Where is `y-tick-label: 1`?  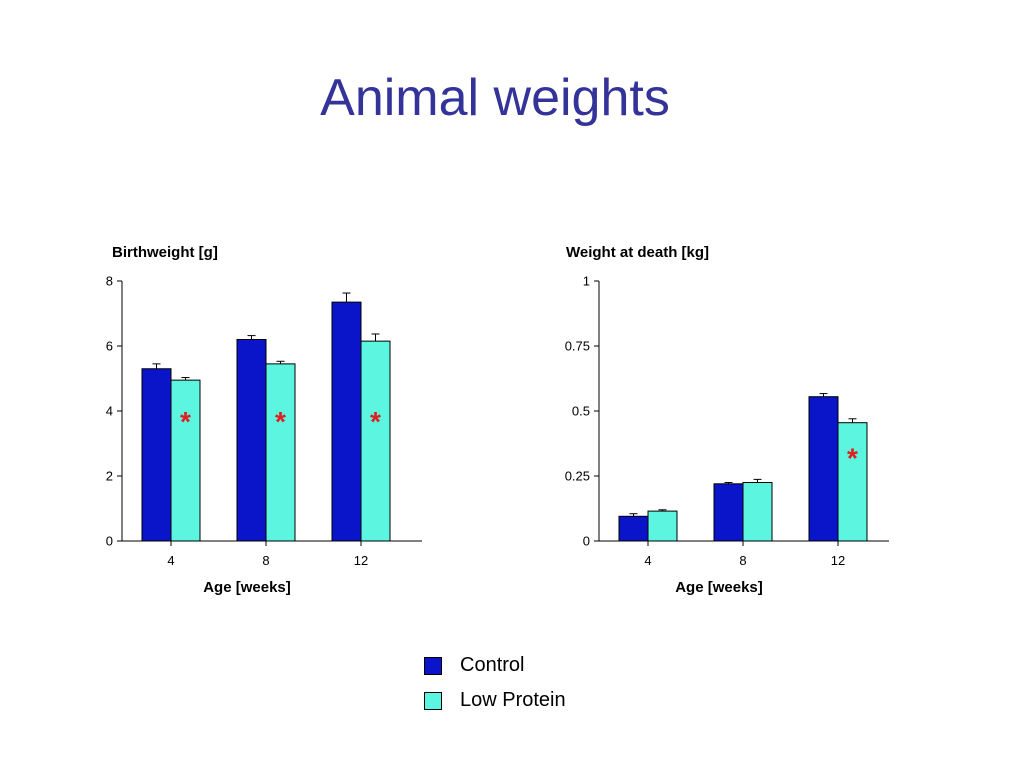
y-tick-label: 1 is located at coordinates (586, 281).